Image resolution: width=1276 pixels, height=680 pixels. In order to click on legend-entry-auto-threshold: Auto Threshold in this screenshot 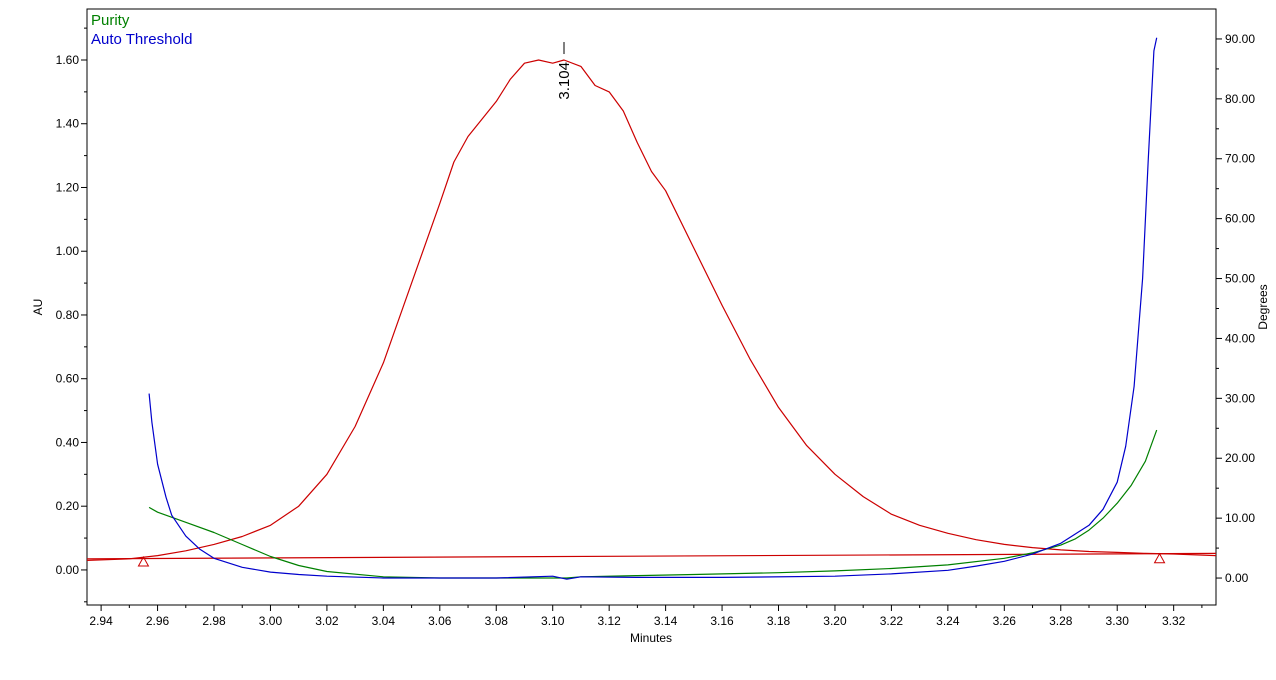, I will do `click(141, 39)`.